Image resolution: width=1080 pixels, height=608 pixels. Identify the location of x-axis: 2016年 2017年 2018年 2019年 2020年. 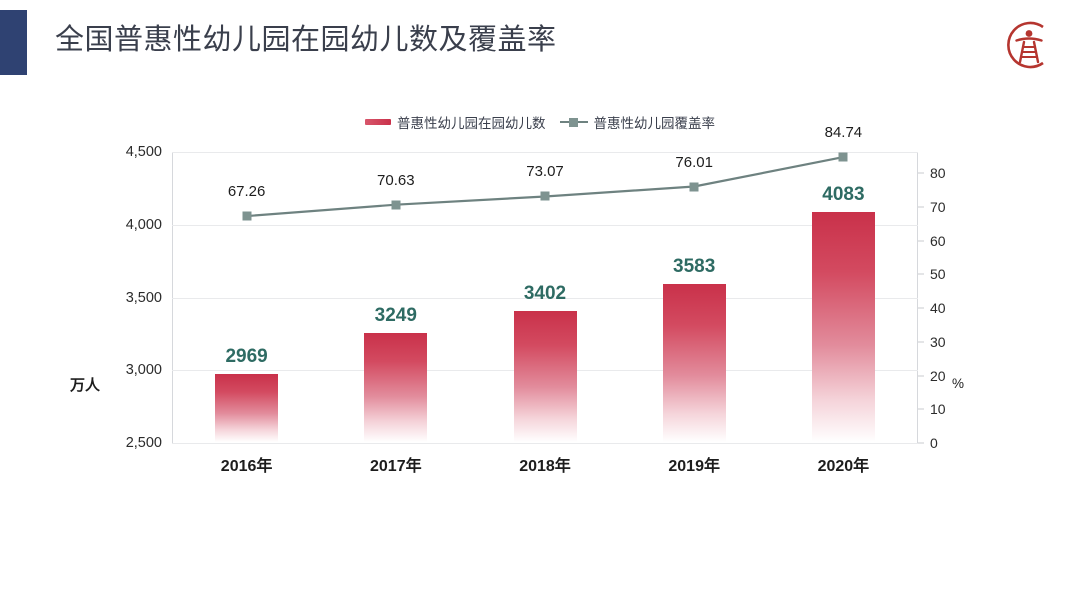
(545, 466).